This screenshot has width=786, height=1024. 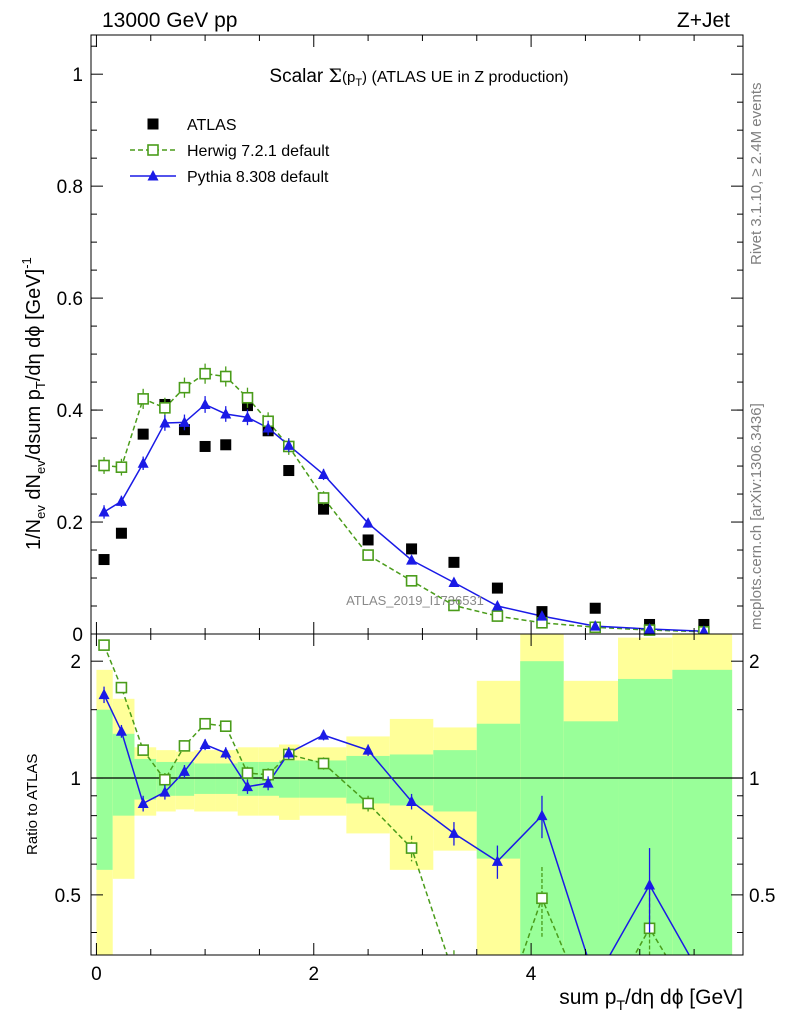 I want to click on header-energy-label: 13000 GeV pp, so click(x=169, y=20).